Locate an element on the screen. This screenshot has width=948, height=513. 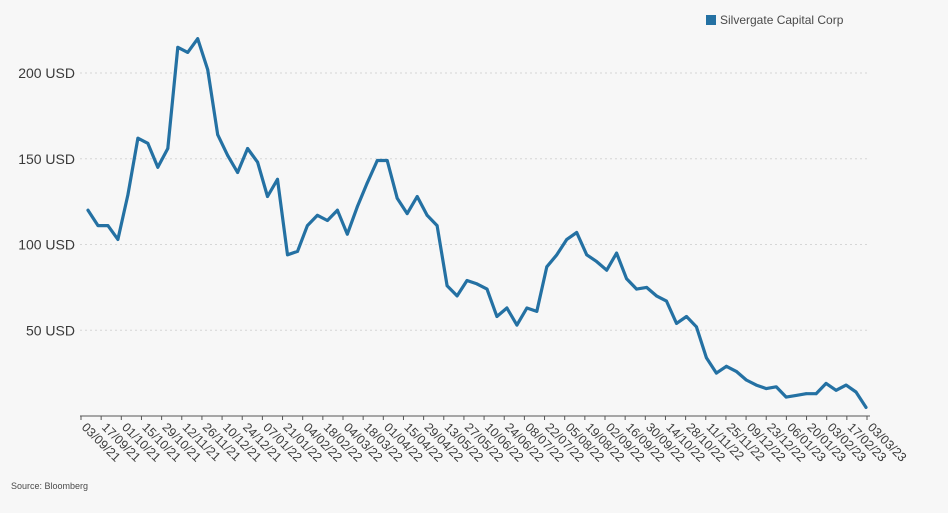
y-tick-label: 150 USD is located at coordinates (46, 159).